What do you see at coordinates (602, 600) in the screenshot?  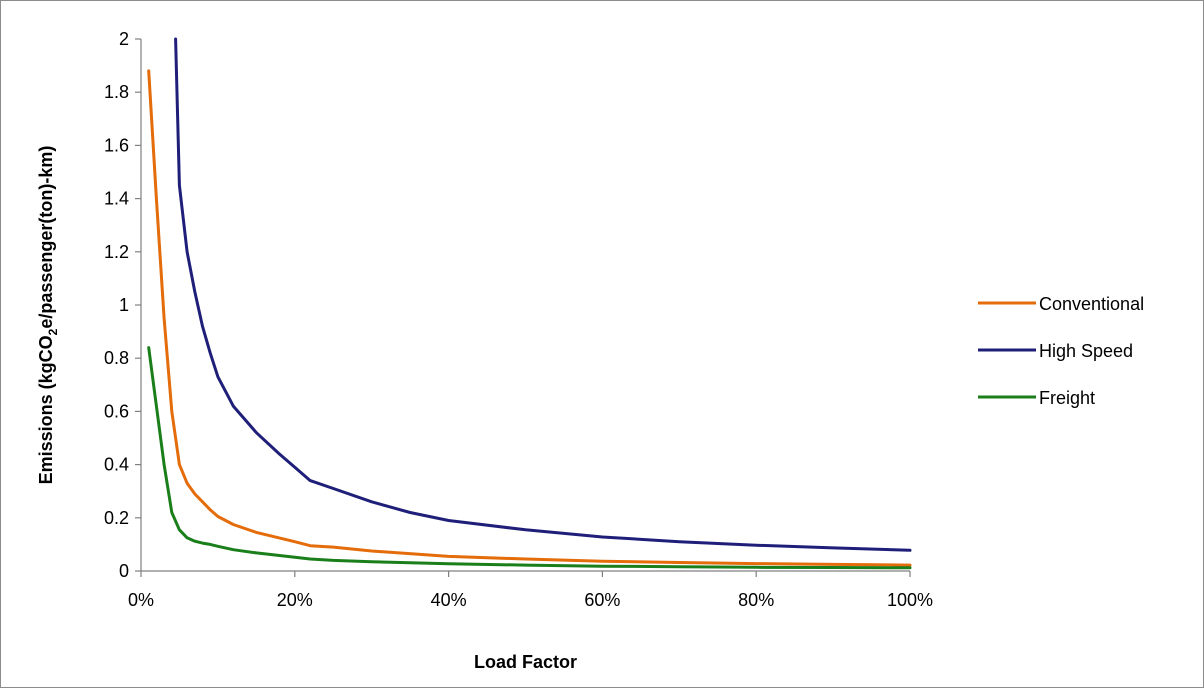 I see `x-tick-label: 60%` at bounding box center [602, 600].